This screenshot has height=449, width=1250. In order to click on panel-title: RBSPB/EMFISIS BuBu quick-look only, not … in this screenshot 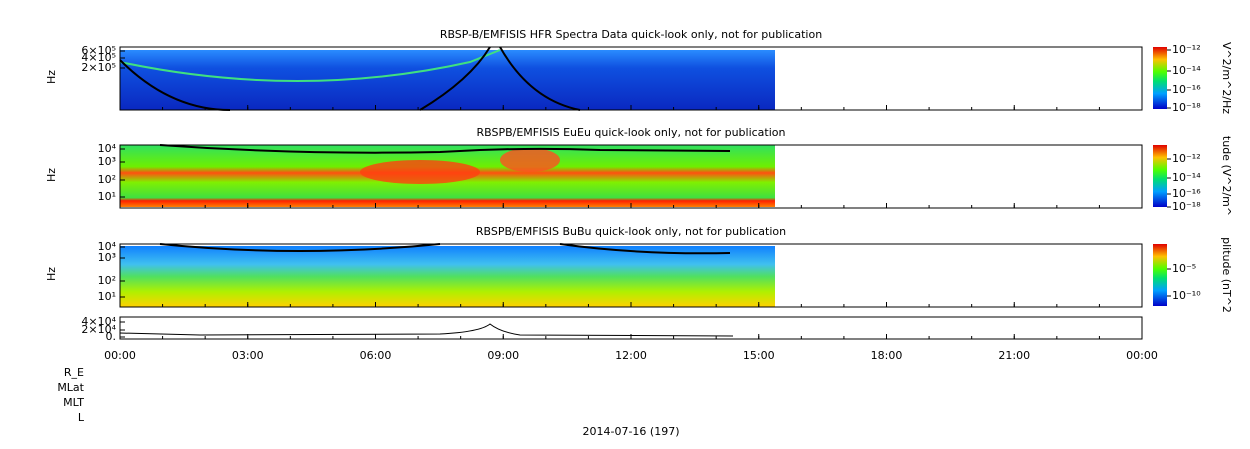, I will do `click(631, 231)`.